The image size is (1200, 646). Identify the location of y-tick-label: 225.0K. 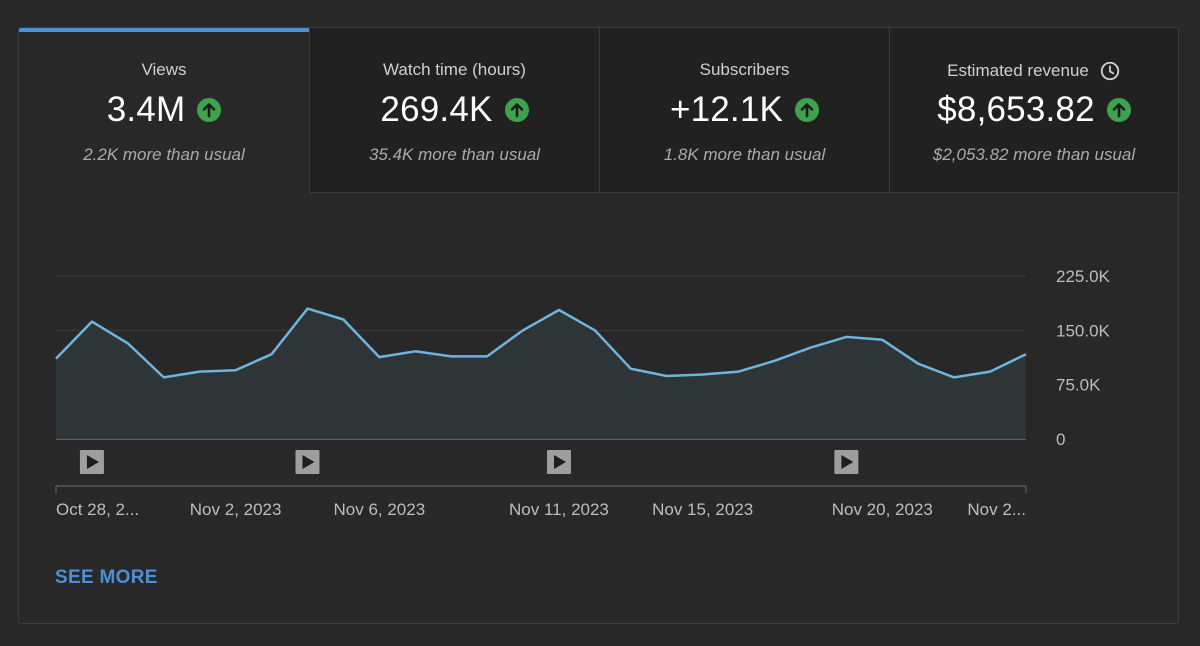
(1083, 276).